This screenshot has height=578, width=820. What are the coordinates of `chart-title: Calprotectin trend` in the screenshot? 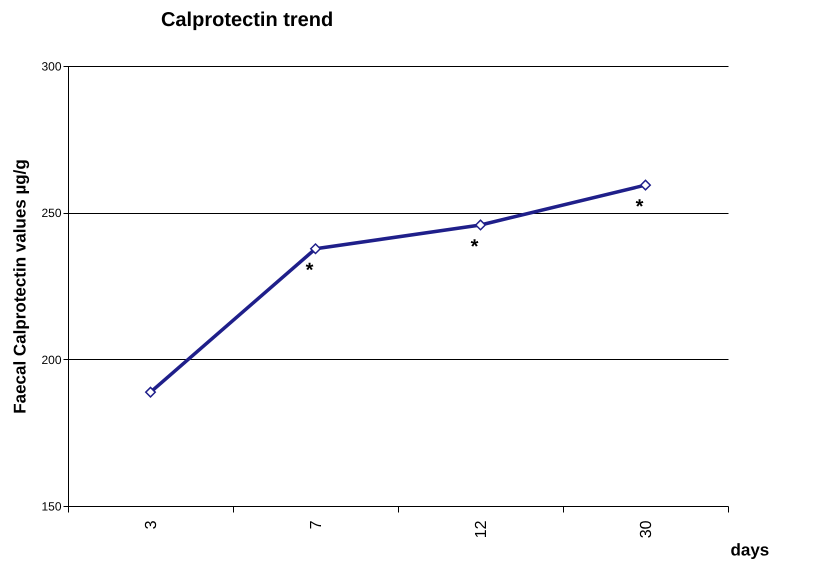 It's located at (247, 20).